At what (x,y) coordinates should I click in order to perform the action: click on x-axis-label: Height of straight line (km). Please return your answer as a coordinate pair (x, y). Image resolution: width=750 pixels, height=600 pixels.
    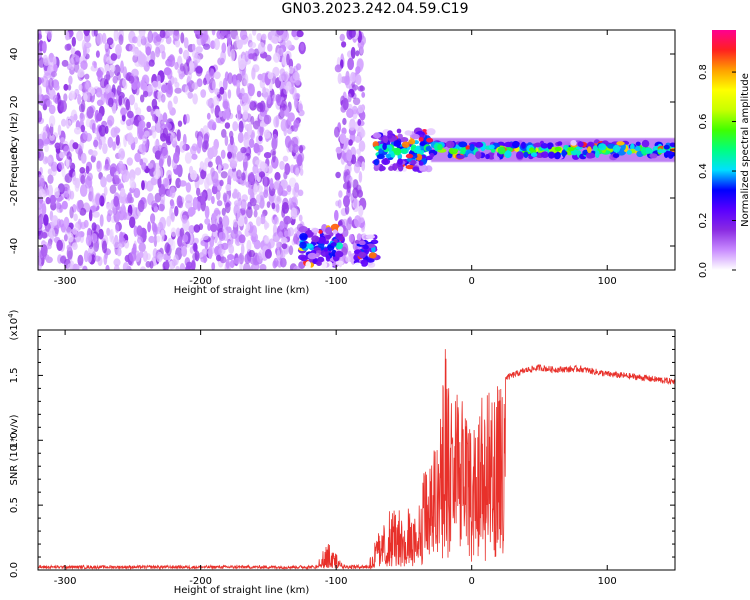
    Looking at the image, I should click on (242, 590).